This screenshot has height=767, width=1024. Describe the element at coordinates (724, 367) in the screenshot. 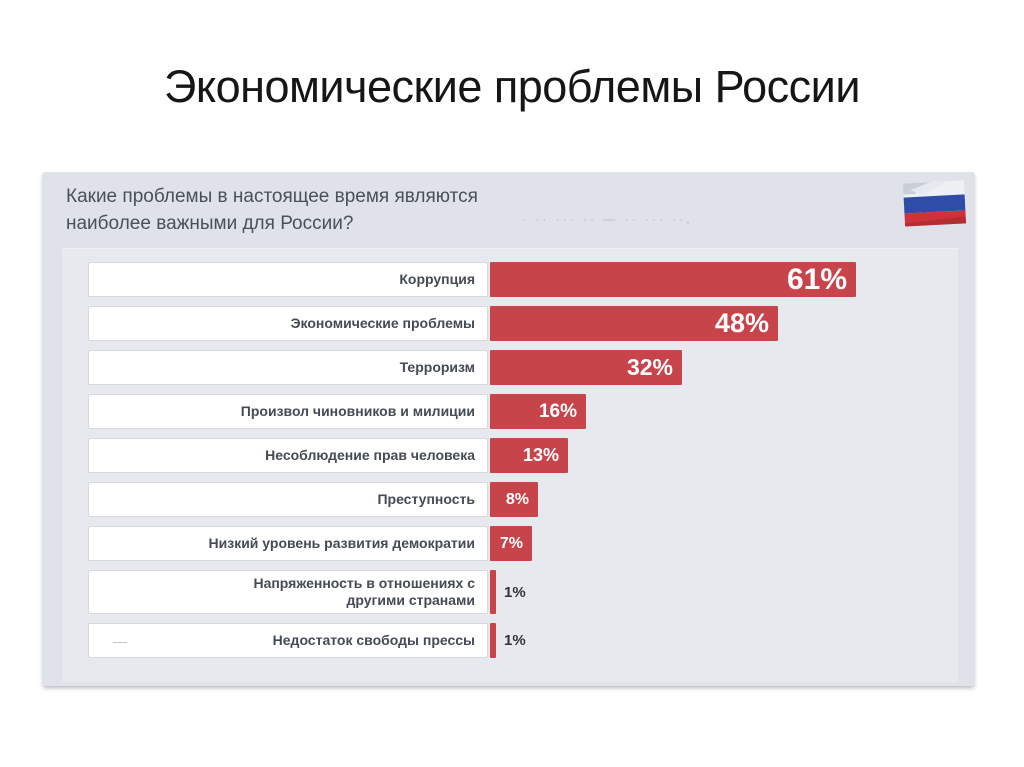

I see `bar-zone: 32%` at that location.